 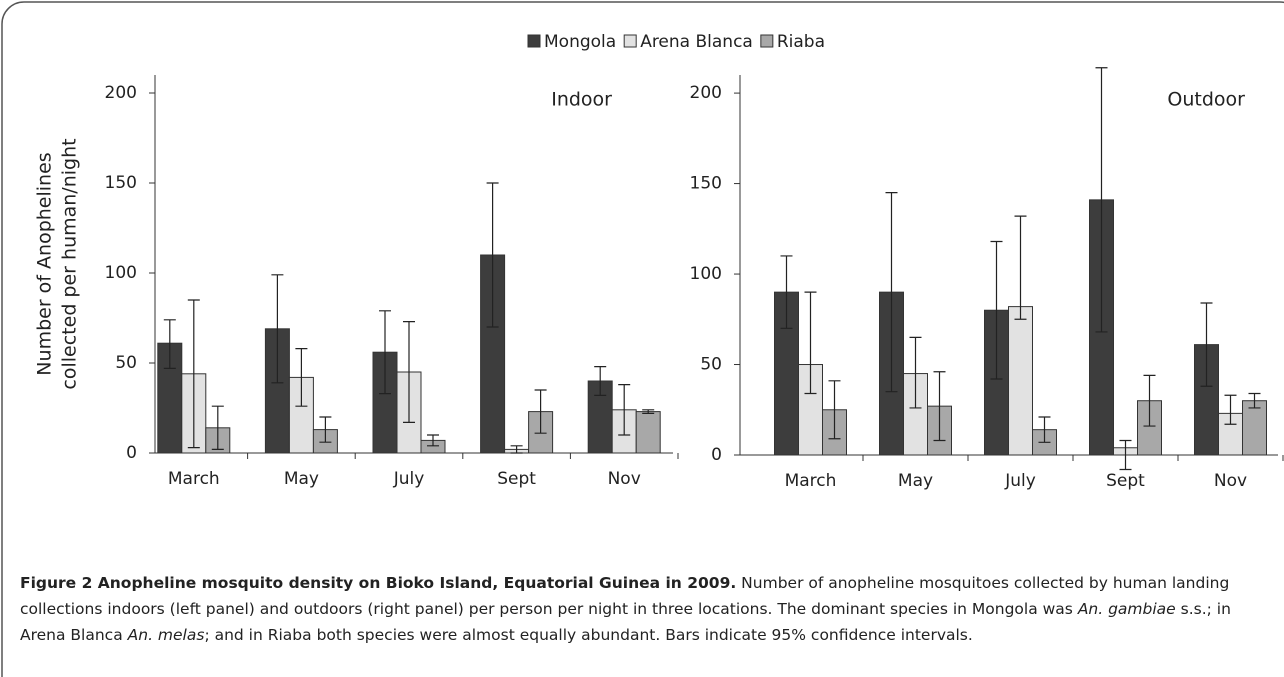 What do you see at coordinates (70, 263) in the screenshot?
I see `y-axis-label: collected per human/night` at bounding box center [70, 263].